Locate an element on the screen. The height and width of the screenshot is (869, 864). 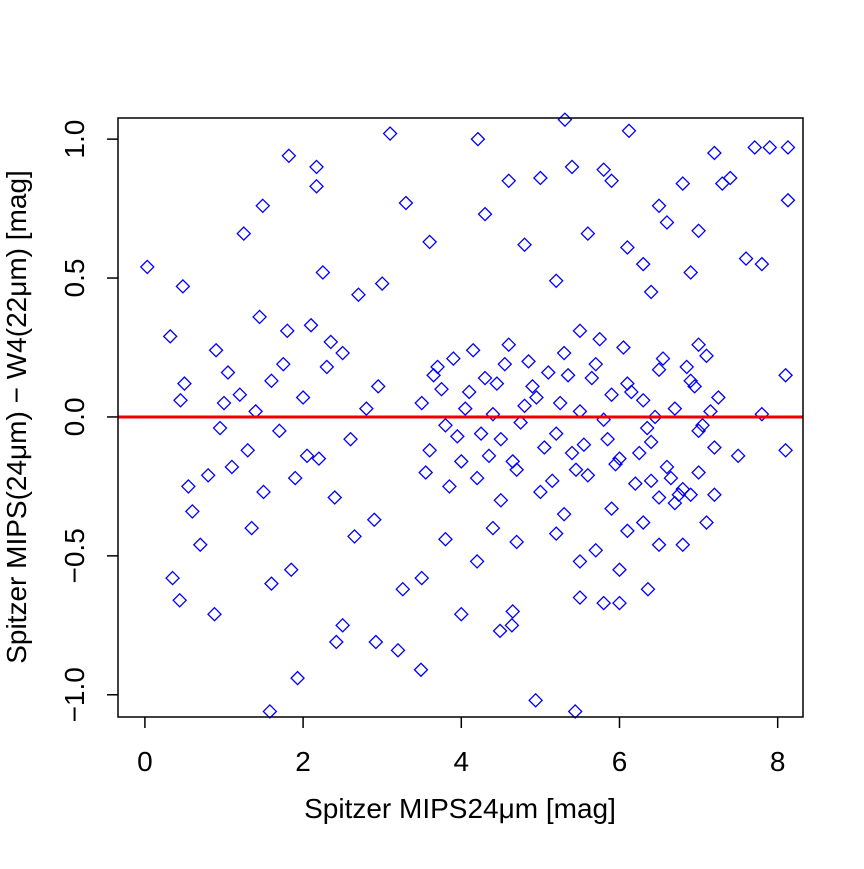
x-tick-label: 8 is located at coordinates (778, 761).